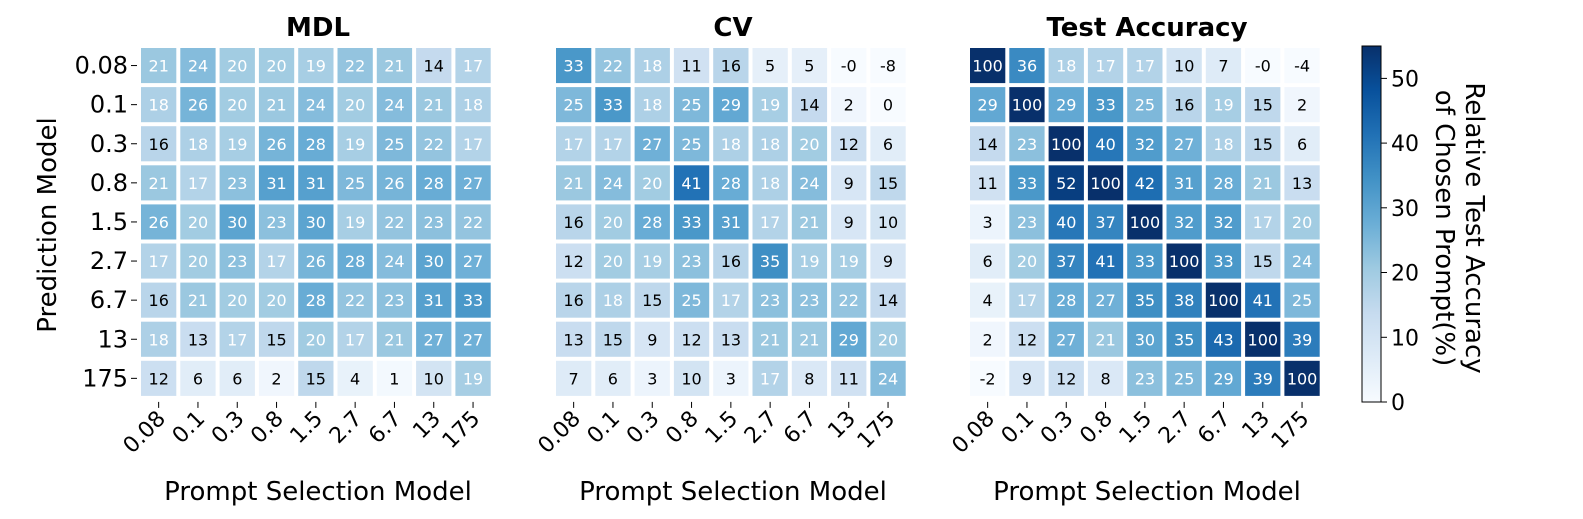 Image resolution: width=1583 pixels, height=519 pixels. Describe the element at coordinates (355, 105) in the screenshot. I see `mdl-cell-value: 20` at that location.